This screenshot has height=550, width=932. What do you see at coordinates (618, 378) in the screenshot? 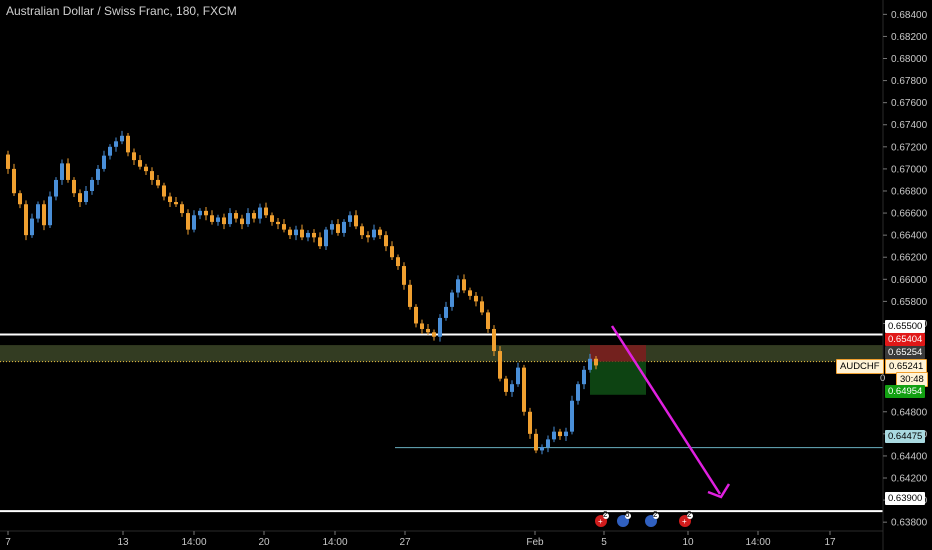
I see `take-profit-zone` at bounding box center [618, 378].